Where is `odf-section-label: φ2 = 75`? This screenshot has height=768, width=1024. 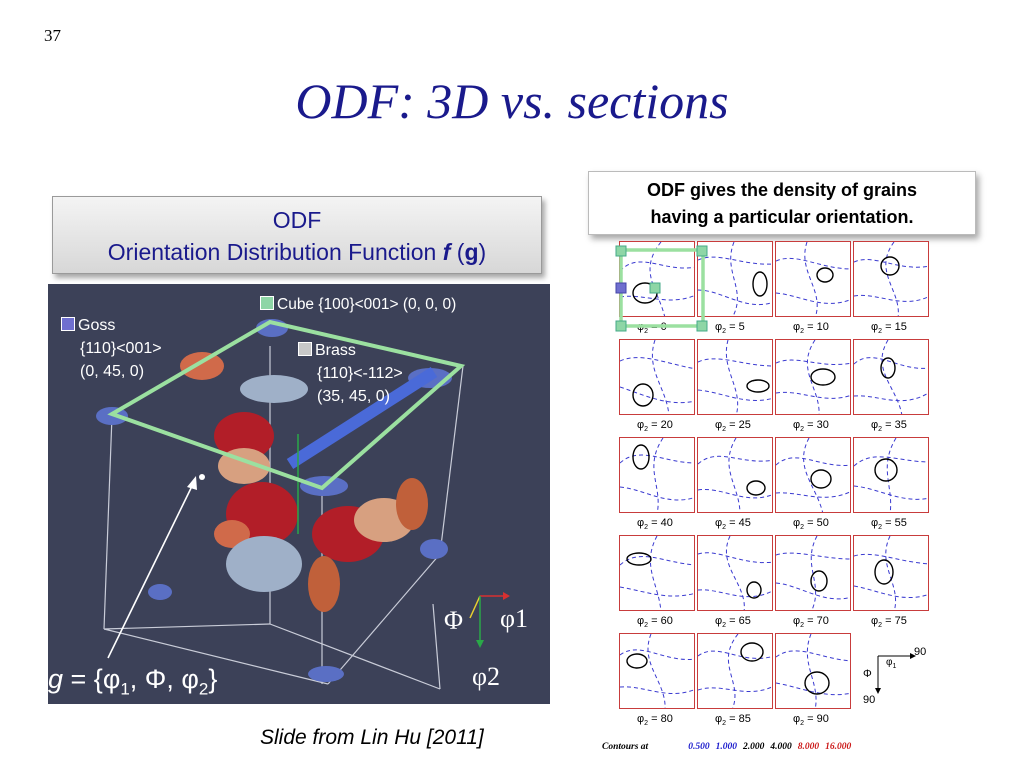
odf-section-label: φ2 = 75 is located at coordinates (889, 622).